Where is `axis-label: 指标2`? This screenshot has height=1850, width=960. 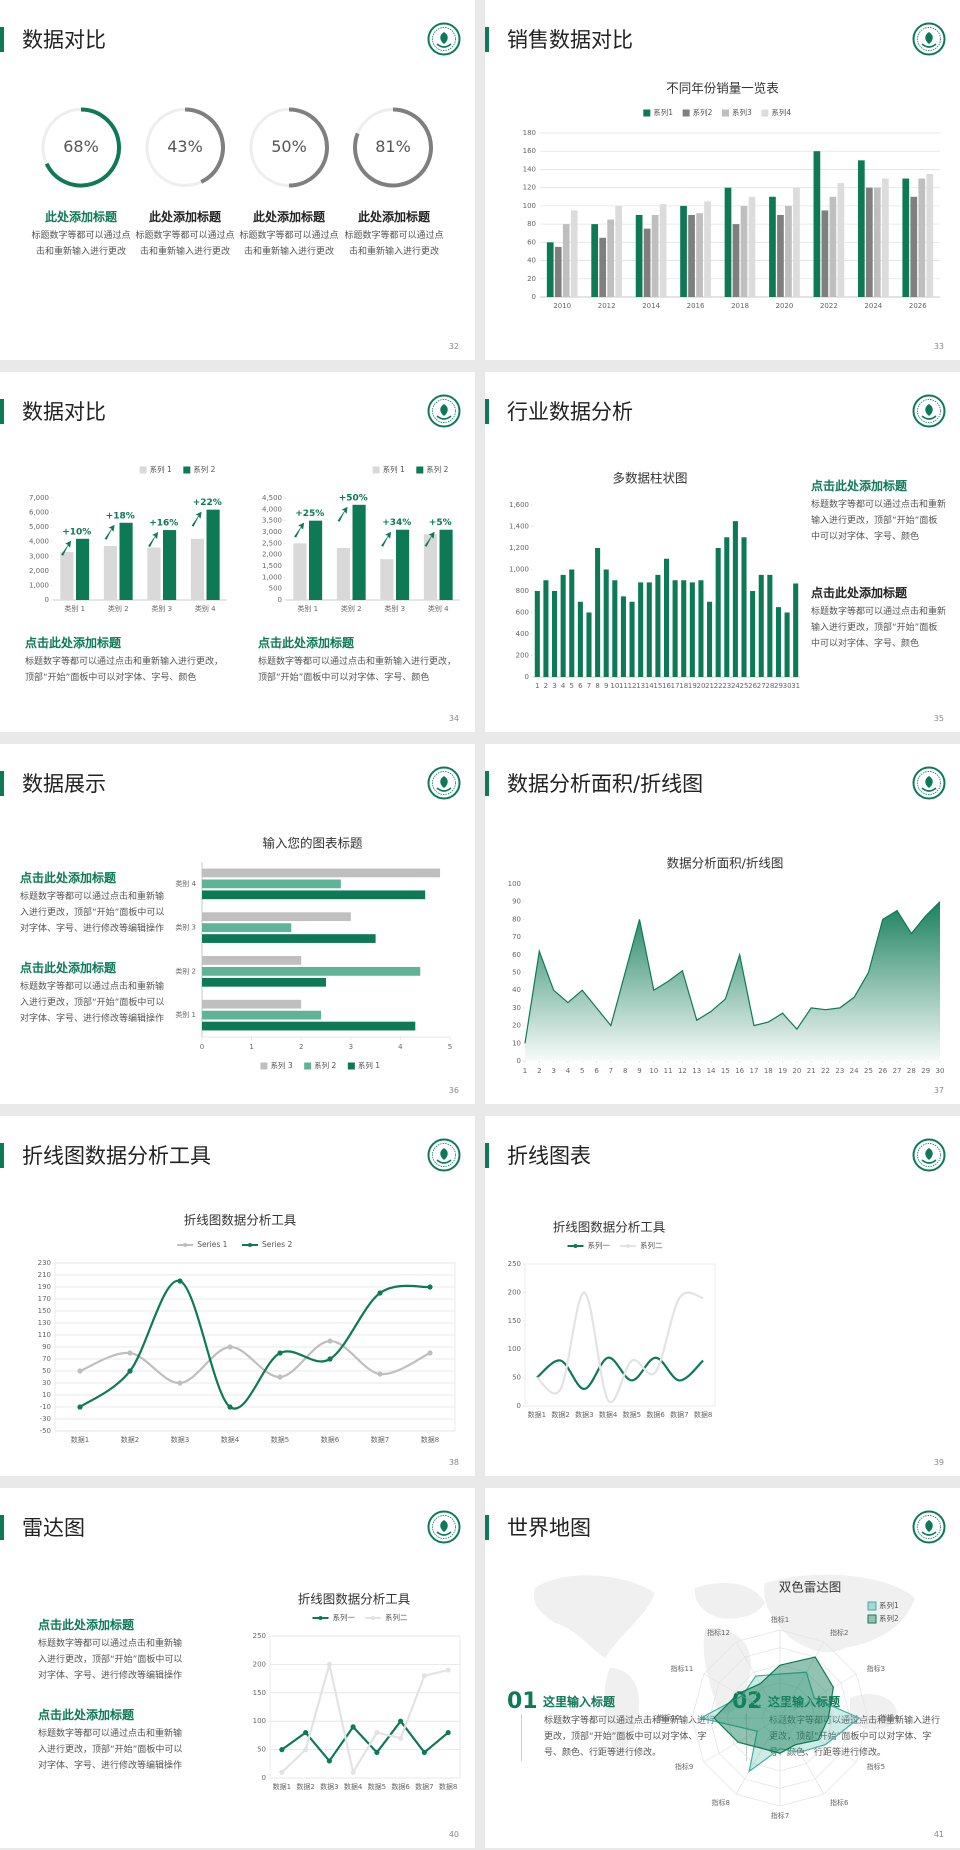 axis-label: 指标2 is located at coordinates (839, 1632).